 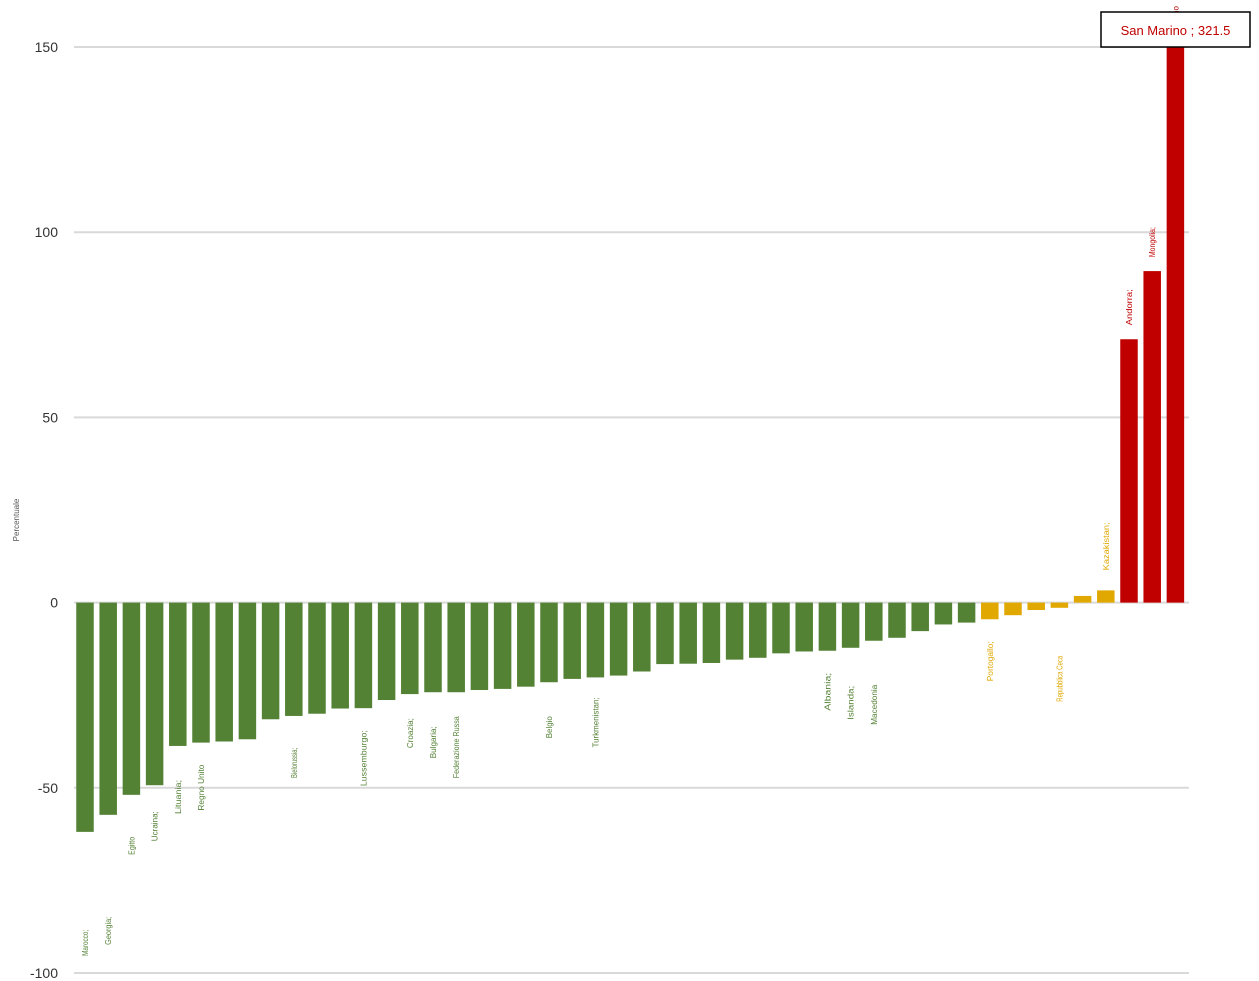 I want to click on y-tick-label: -100, so click(x=44, y=973).